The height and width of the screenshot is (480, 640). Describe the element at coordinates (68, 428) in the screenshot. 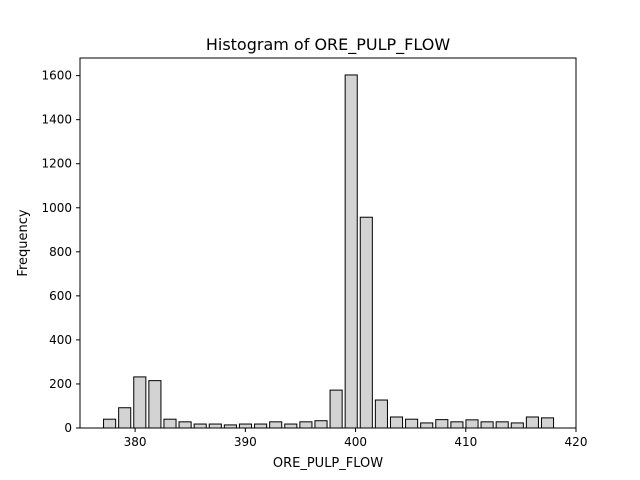

I see `y-tick-label: 0` at that location.